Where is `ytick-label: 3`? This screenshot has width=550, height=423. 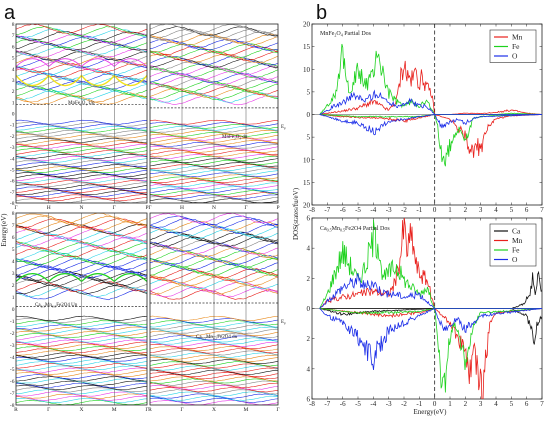
ytick-label: 3 is located at coordinates (13, 81).